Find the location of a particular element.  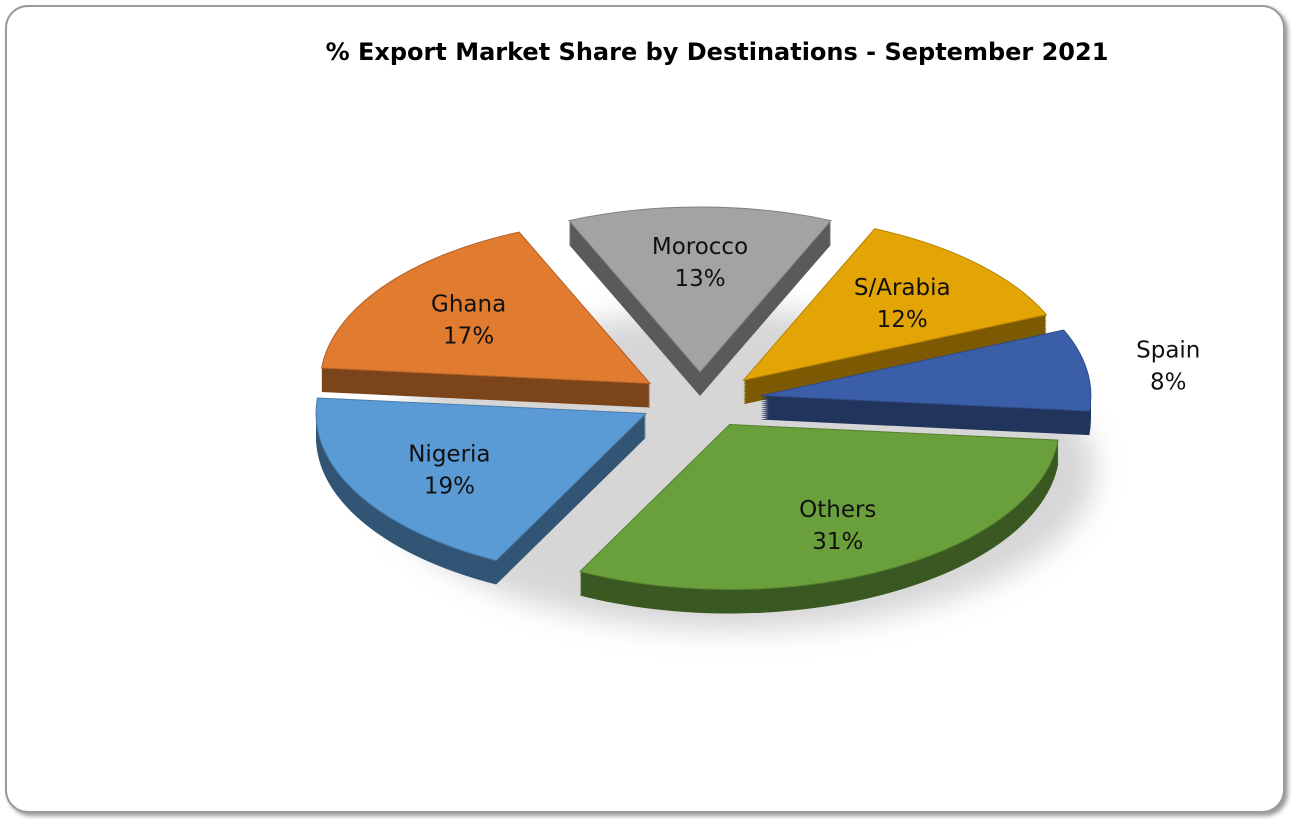

value-label: 8% is located at coordinates (1168, 382).